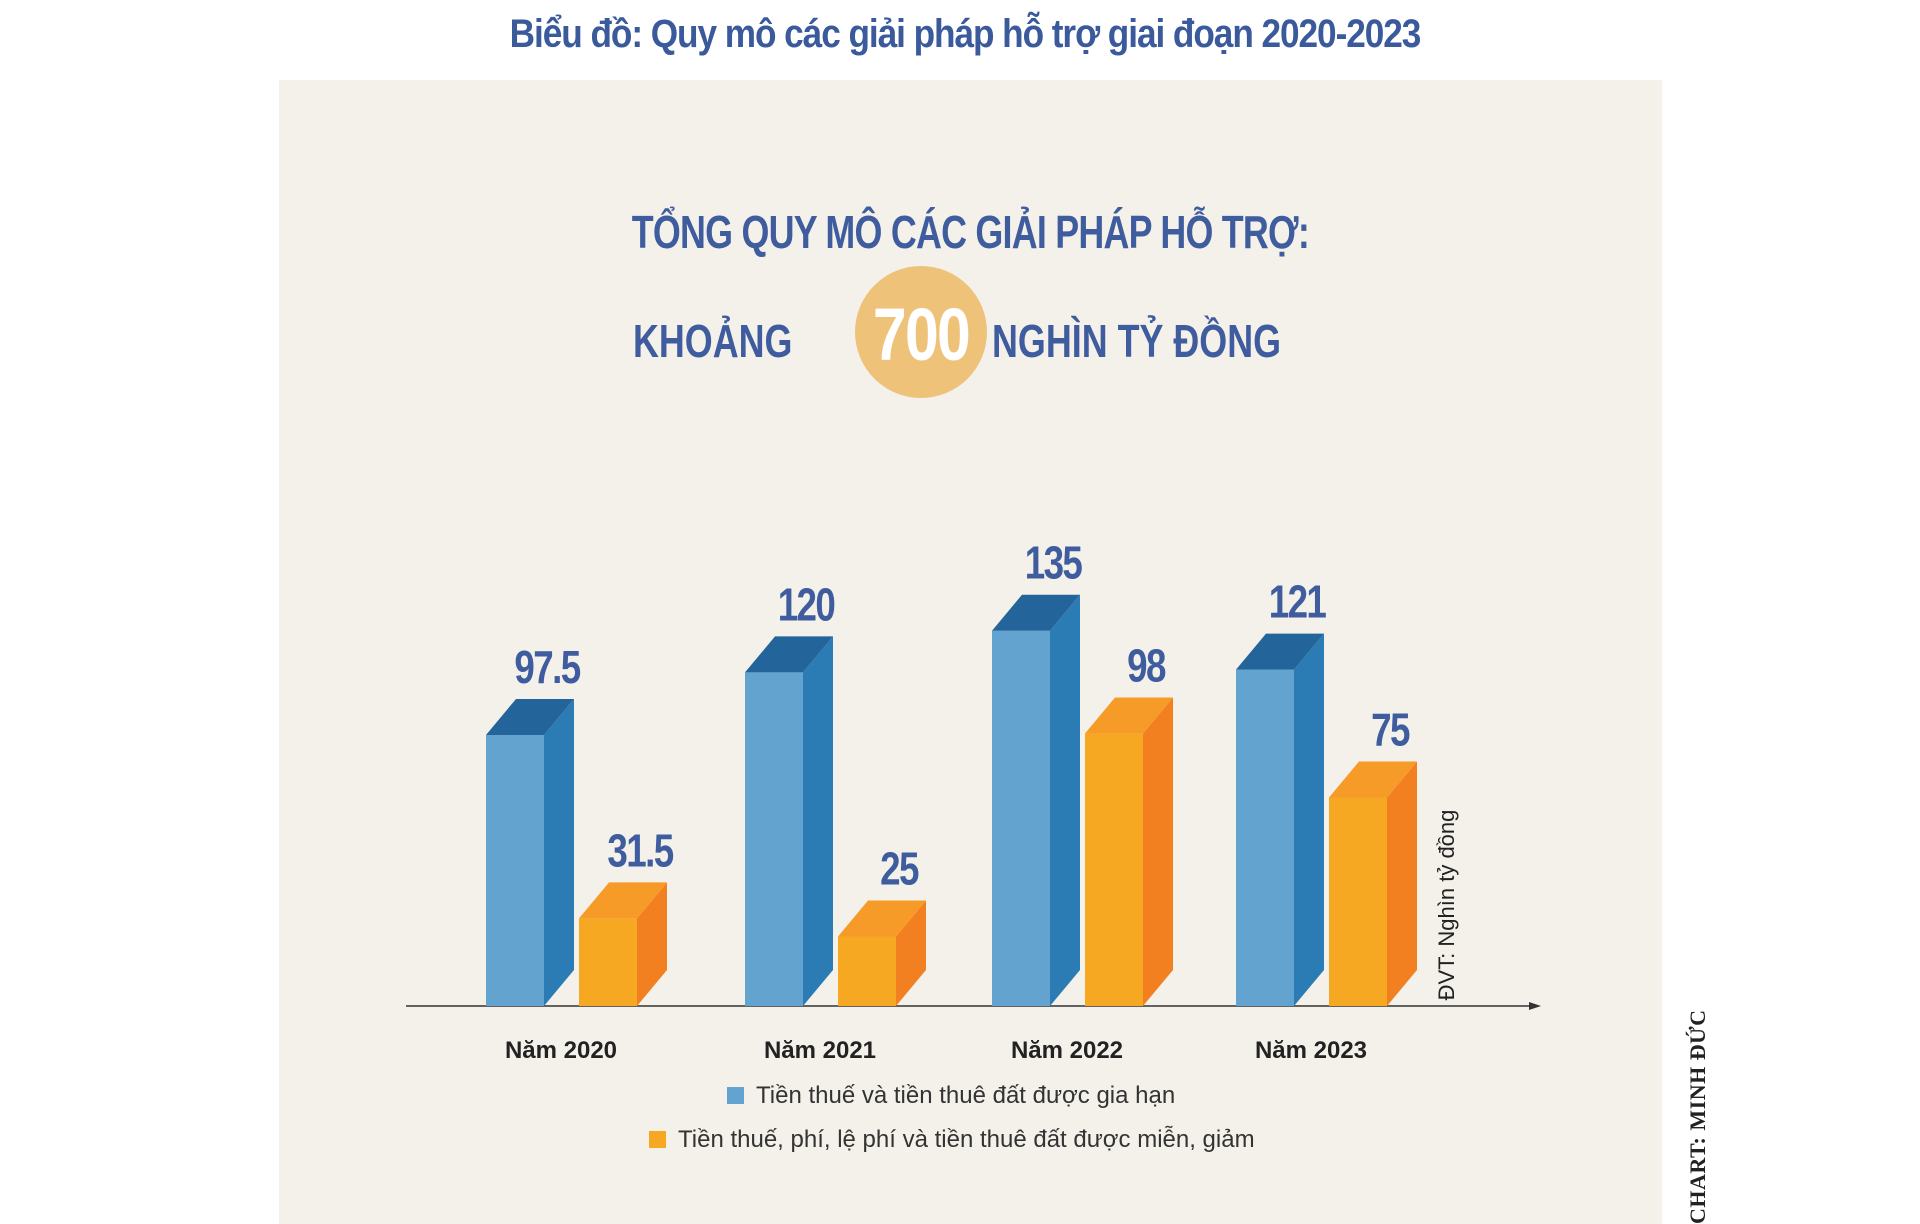  I want to click on bar-blue-0-top, so click(530, 716).